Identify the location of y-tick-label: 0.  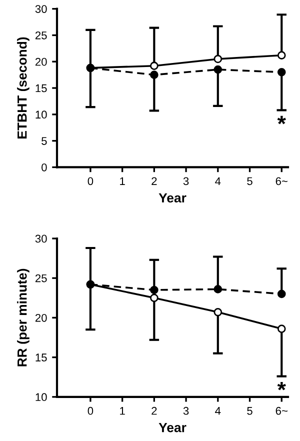
(44, 167).